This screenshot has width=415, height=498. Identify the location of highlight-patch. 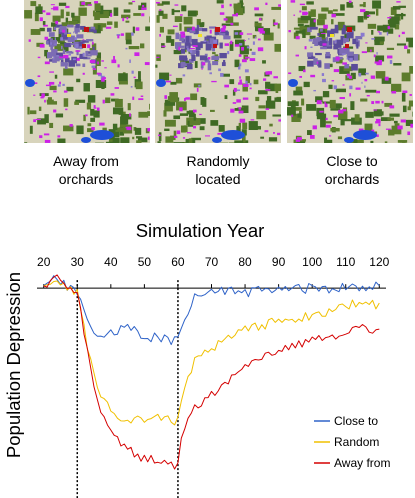
(86, 29).